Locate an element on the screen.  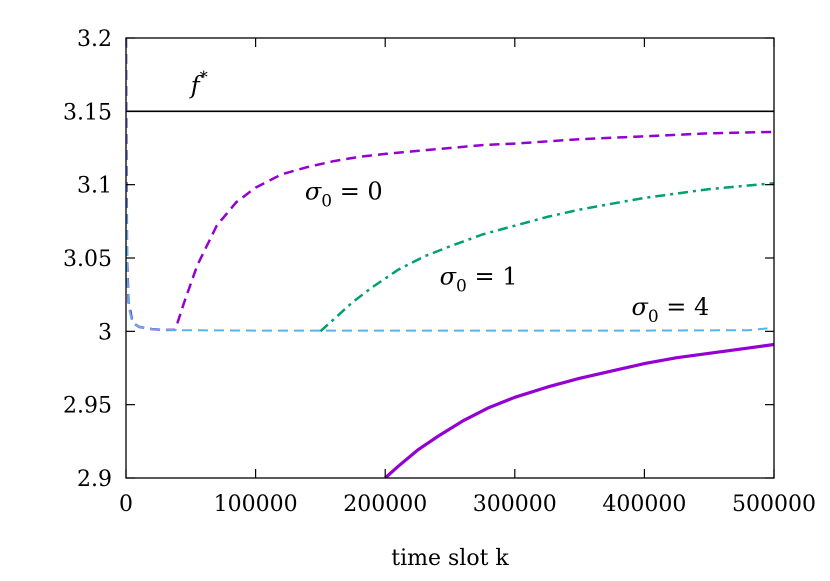
x-tick-label: 500000 is located at coordinates (774, 504).